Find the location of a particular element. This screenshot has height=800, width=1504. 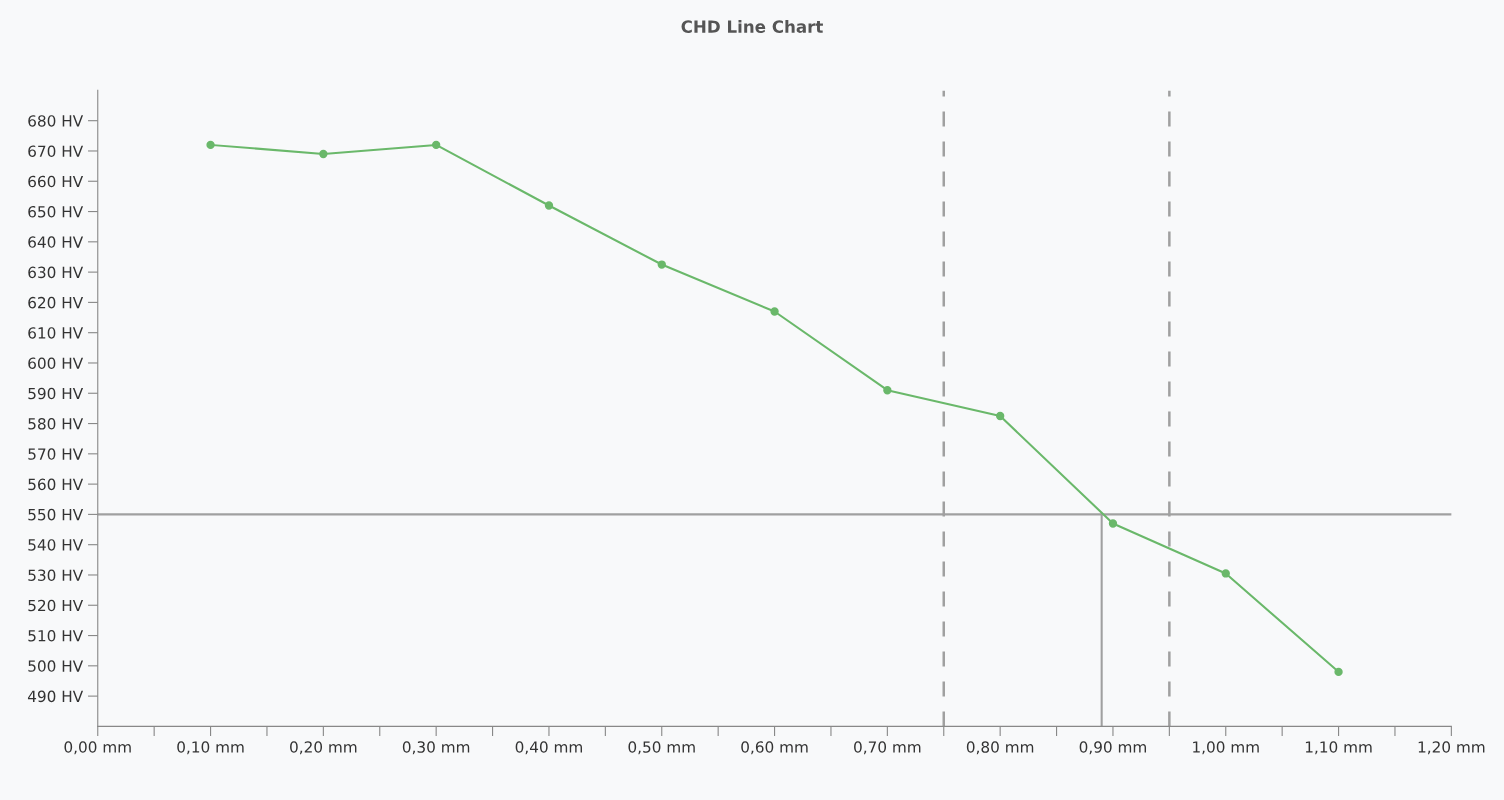

y-tick-label: 580 HV is located at coordinates (56, 424).